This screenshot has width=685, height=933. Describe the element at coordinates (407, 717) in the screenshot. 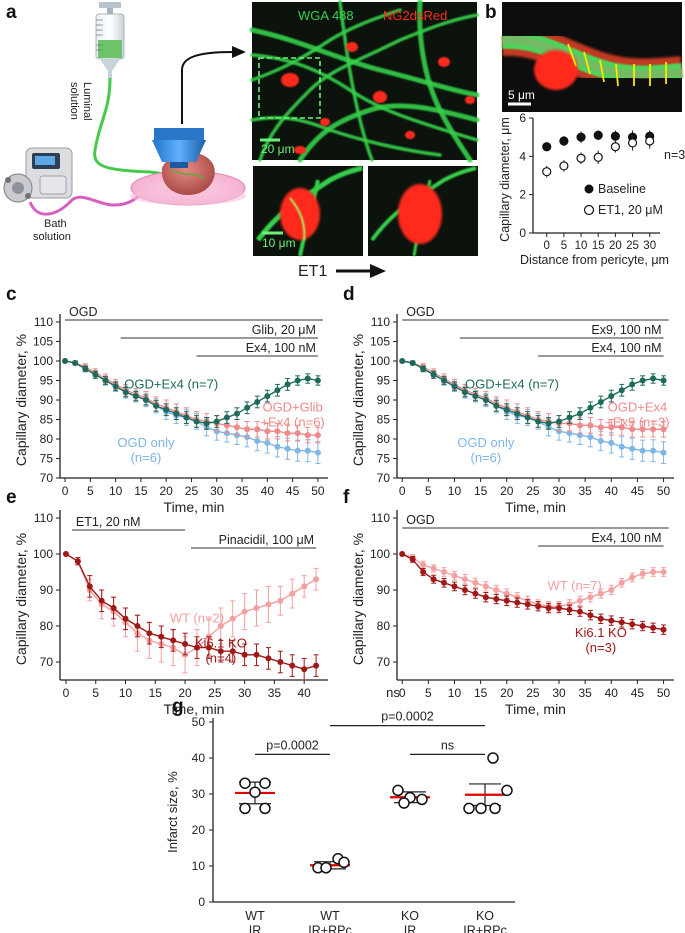

I see `significance-label: p=0.0002` at that location.